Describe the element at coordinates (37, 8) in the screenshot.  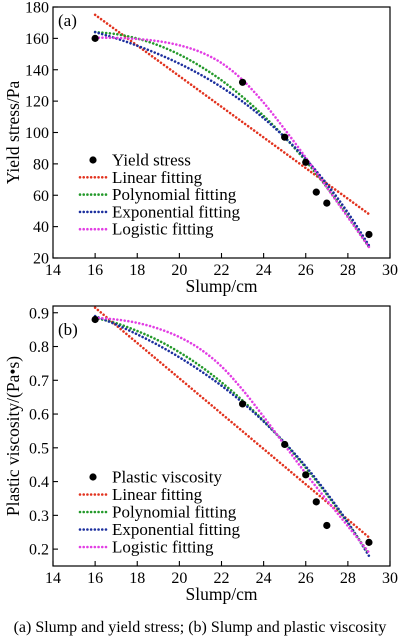
I see `y-tick-label: 180` at that location.